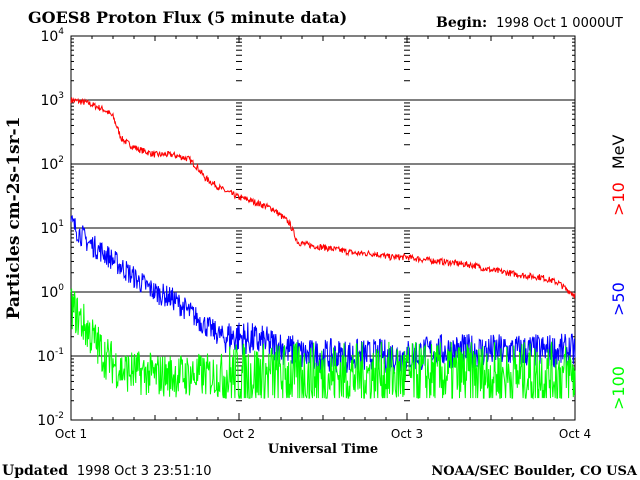 The width and height of the screenshot is (640, 480). I want to click on y-tick-label: 10⁻², so click(50, 420).